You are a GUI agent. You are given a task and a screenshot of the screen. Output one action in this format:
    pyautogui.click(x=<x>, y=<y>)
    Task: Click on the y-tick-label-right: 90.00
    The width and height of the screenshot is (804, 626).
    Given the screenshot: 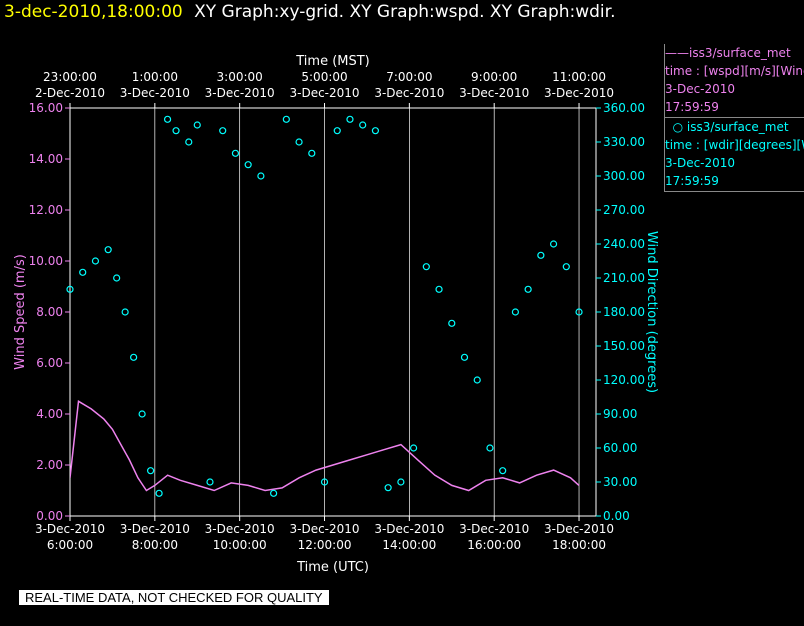 What is the action you would take?
    pyautogui.click(x=620, y=414)
    